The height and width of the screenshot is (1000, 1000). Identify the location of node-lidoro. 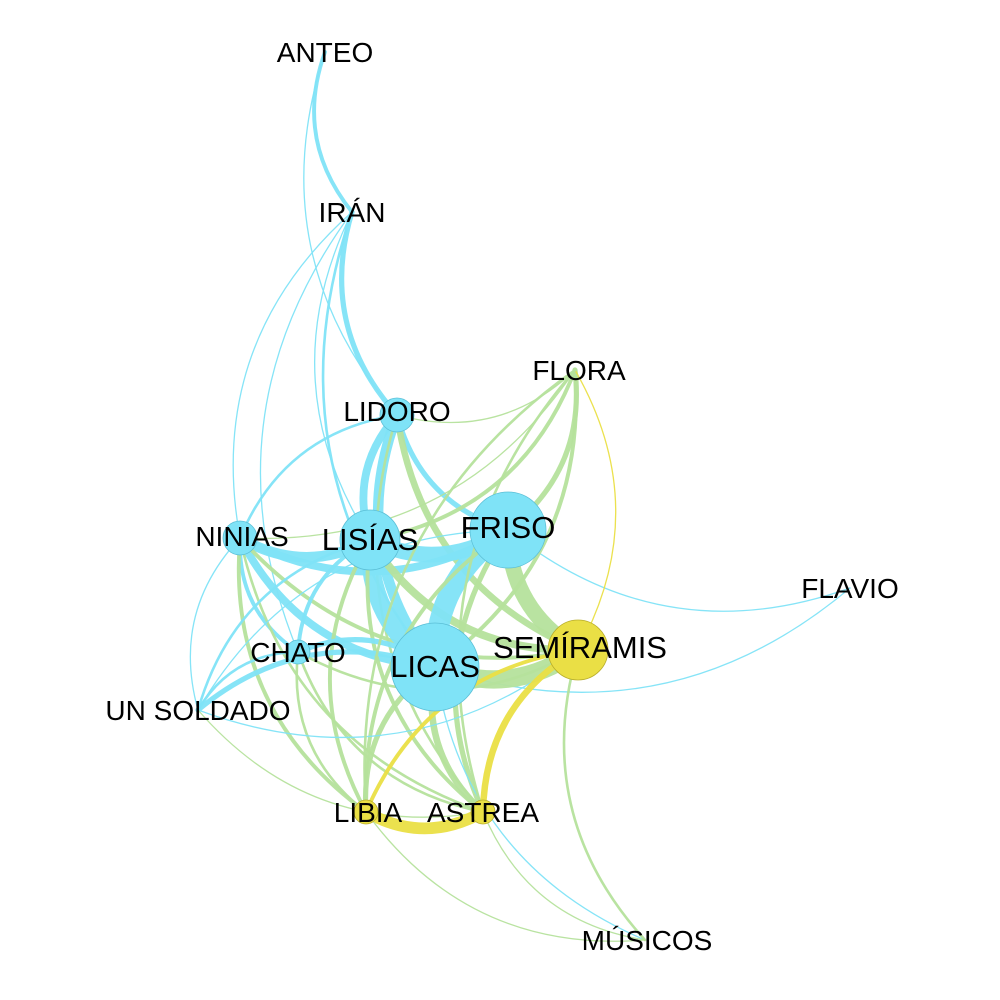
(397, 415).